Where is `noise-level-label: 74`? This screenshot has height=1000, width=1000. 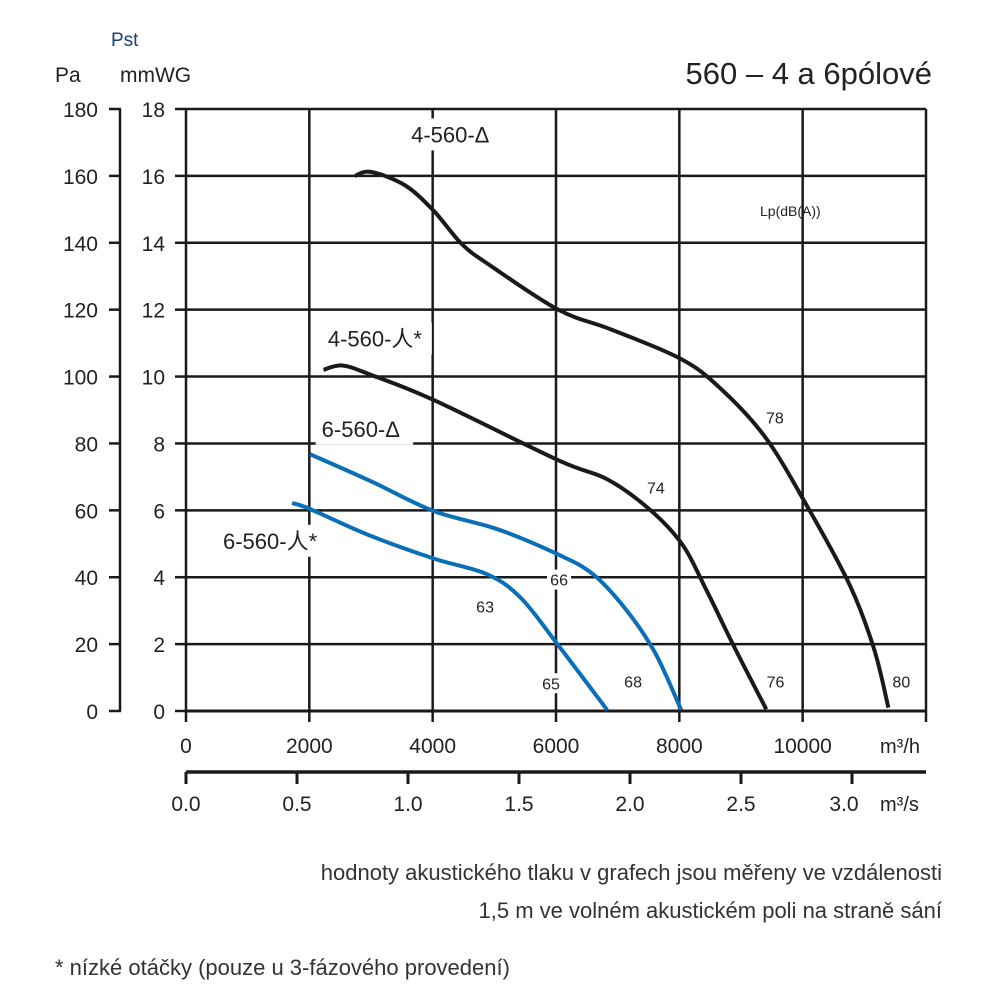
noise-level-label: 74 is located at coordinates (656, 489).